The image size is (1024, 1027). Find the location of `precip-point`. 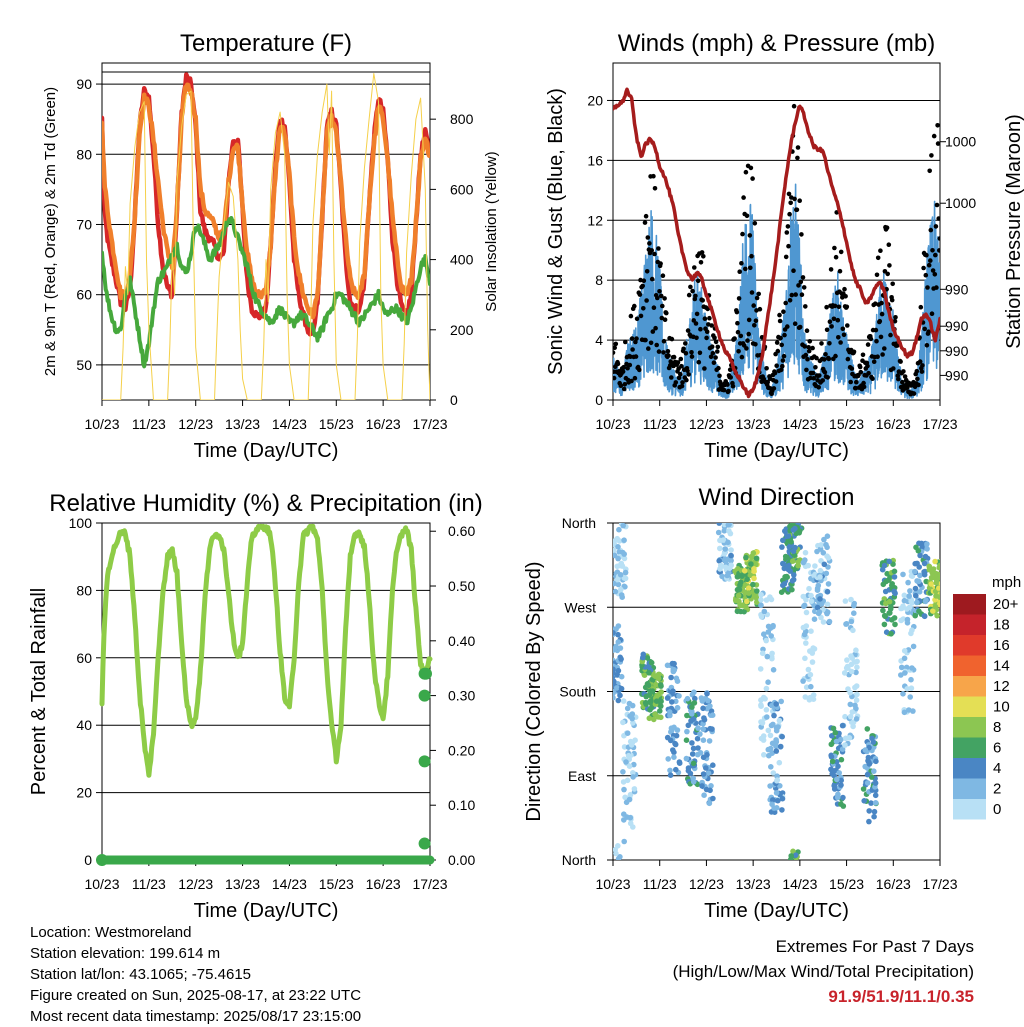

precip-point is located at coordinates (424, 843).